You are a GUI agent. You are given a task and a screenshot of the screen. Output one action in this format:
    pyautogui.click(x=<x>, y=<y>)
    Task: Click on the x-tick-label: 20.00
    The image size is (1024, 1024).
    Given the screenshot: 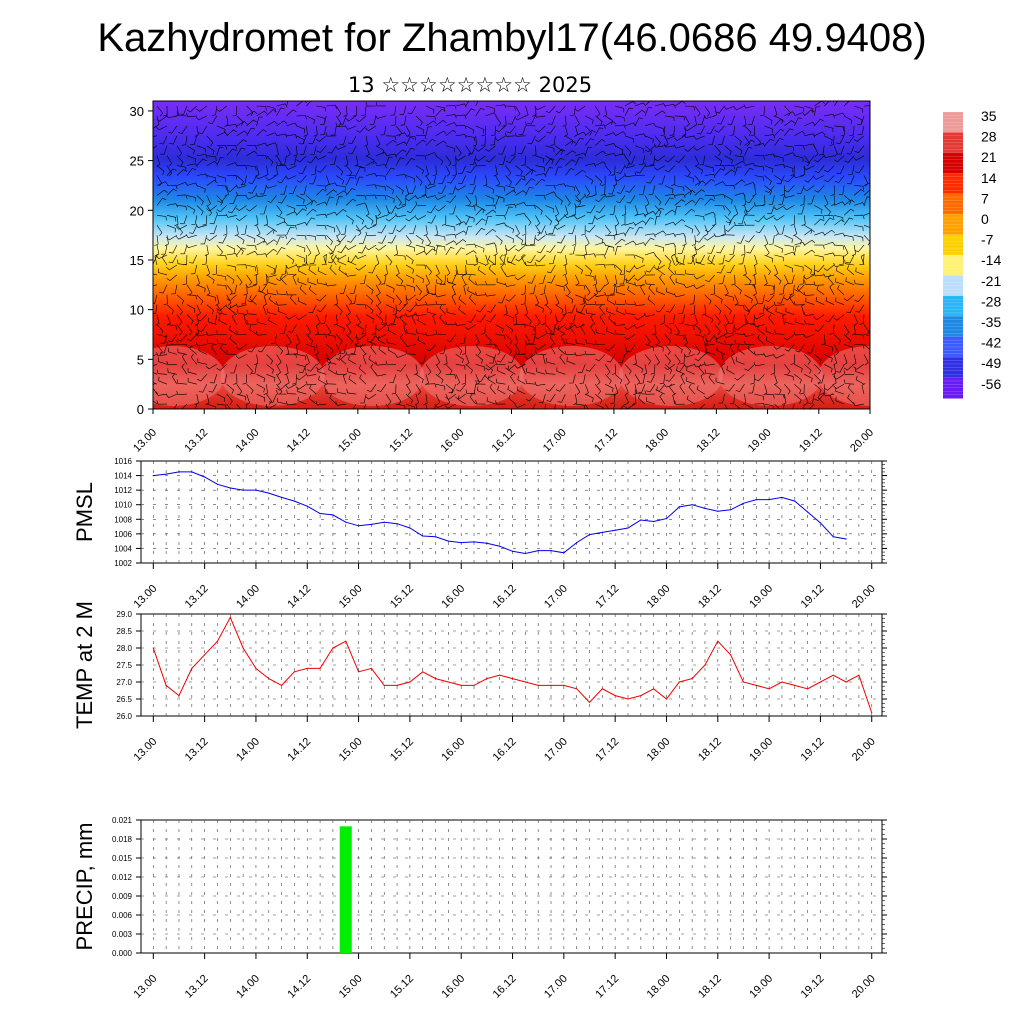 What is the action you would take?
    pyautogui.click(x=864, y=987)
    